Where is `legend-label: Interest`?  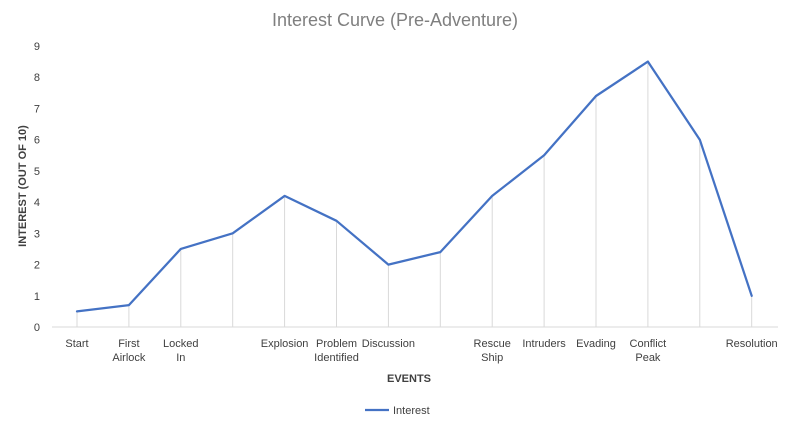 legend-label: Interest is located at coordinates (411, 411).